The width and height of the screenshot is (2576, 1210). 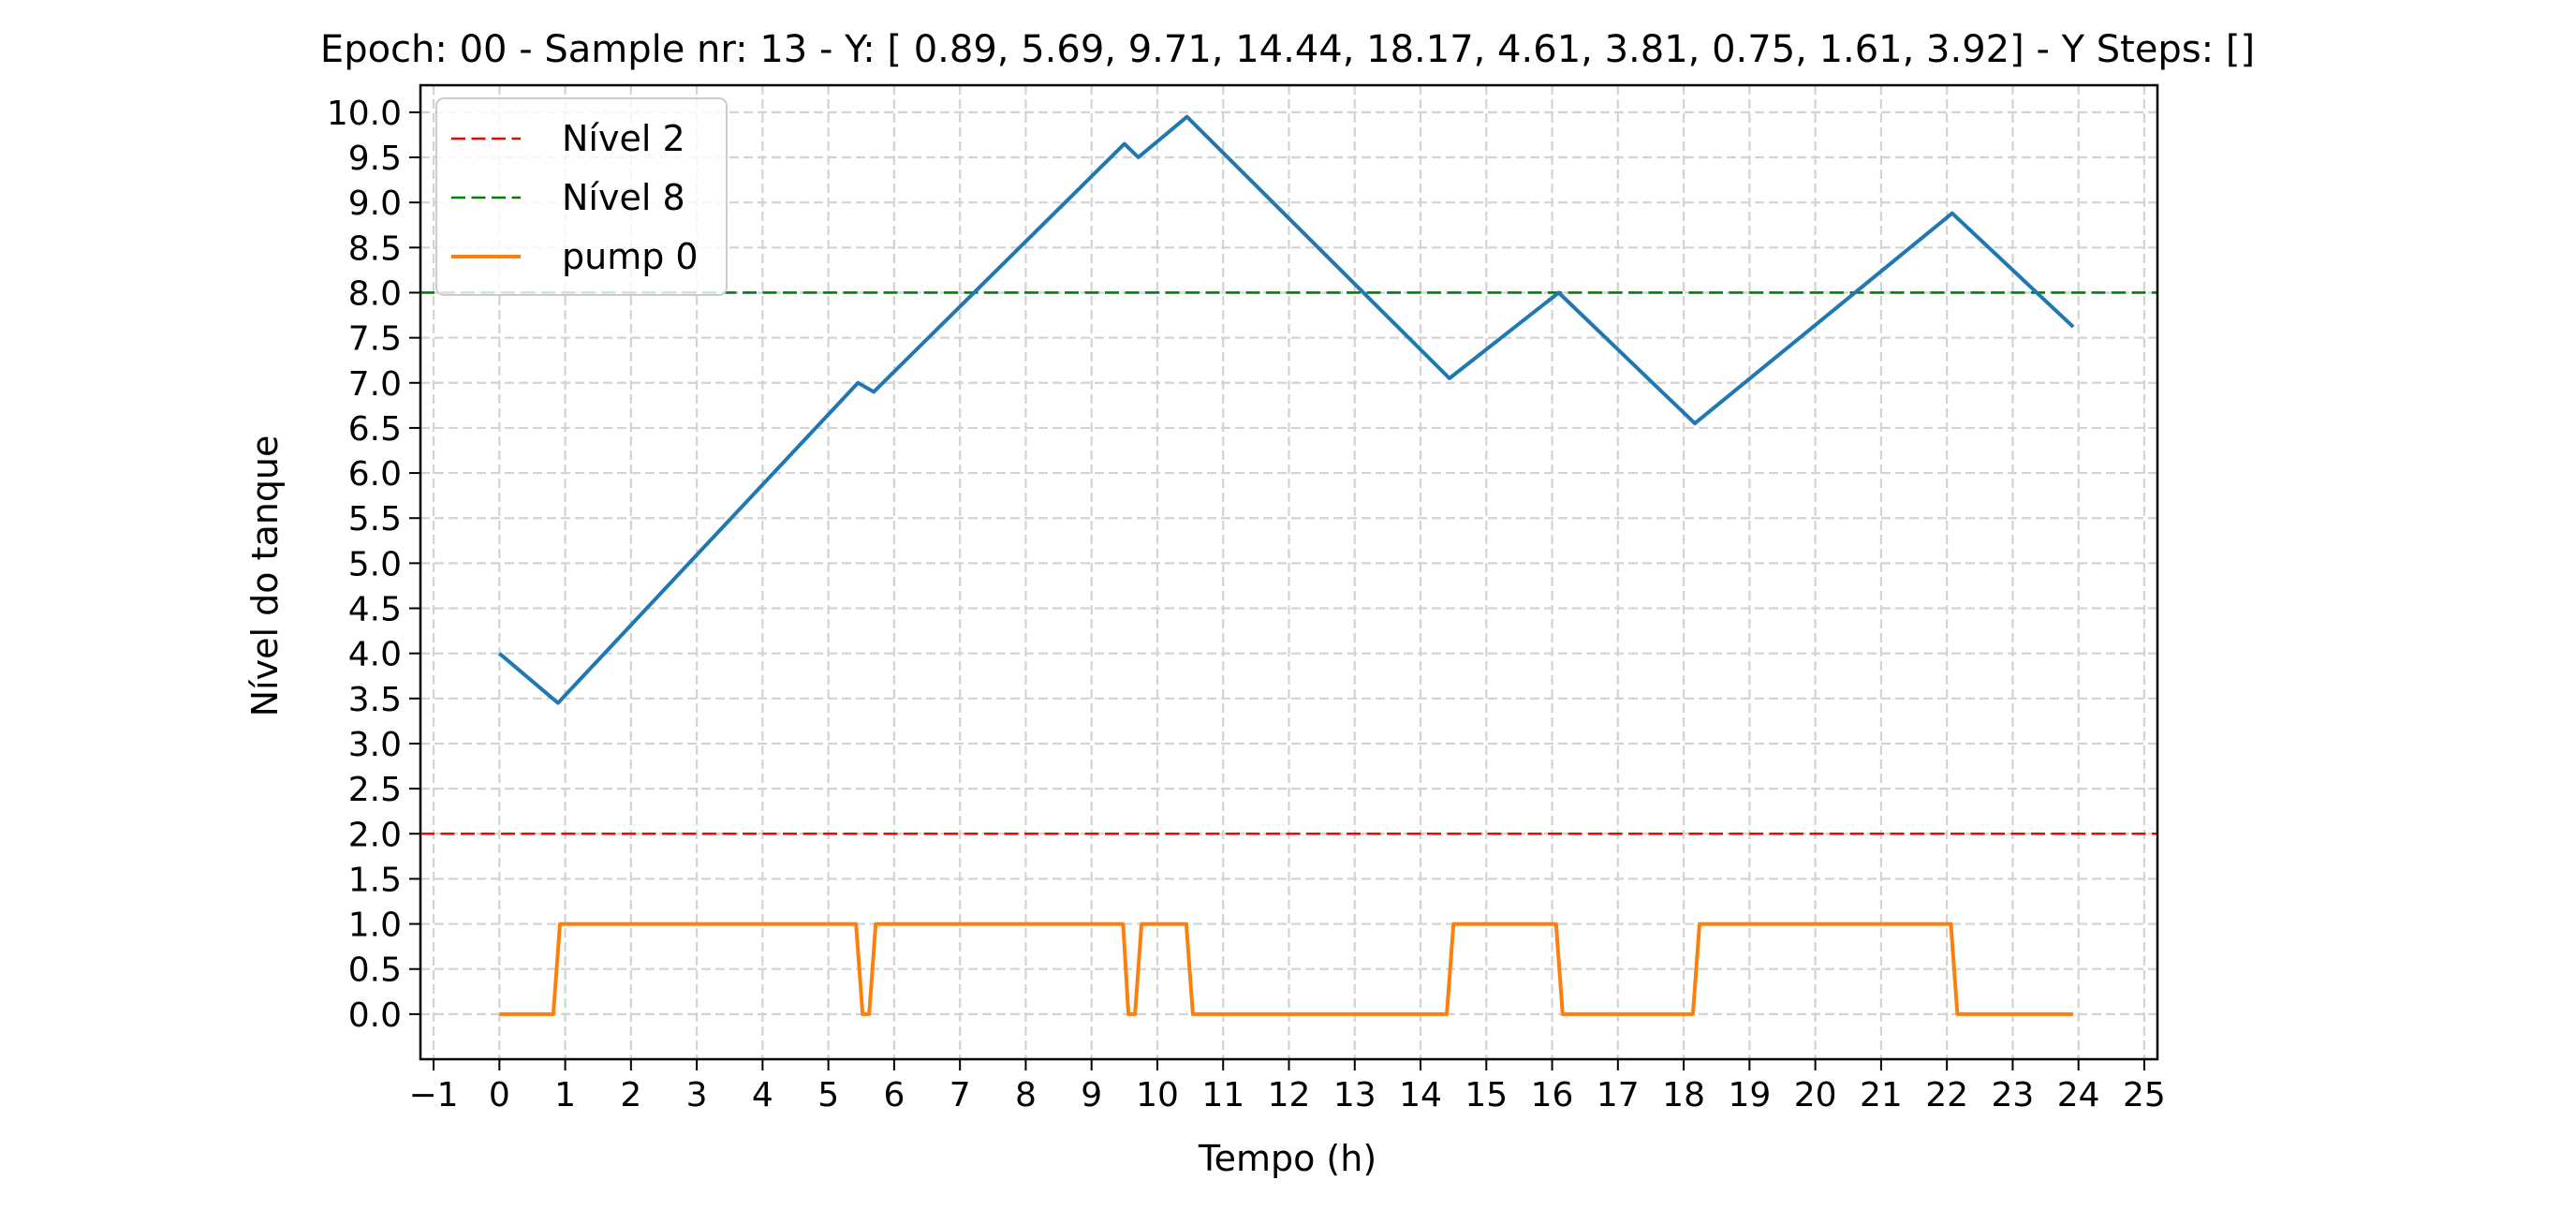 I want to click on x-tick-label: 9, so click(x=1091, y=1095).